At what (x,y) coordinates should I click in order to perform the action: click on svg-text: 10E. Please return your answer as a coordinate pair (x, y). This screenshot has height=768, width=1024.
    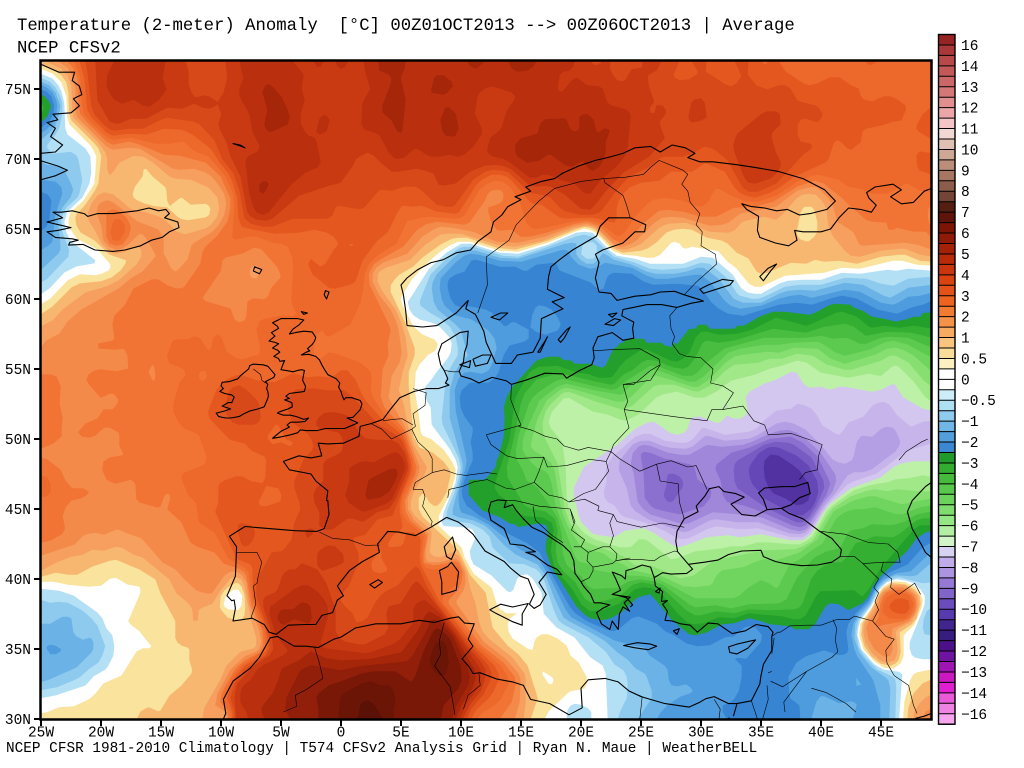
    Looking at the image, I should click on (461, 734).